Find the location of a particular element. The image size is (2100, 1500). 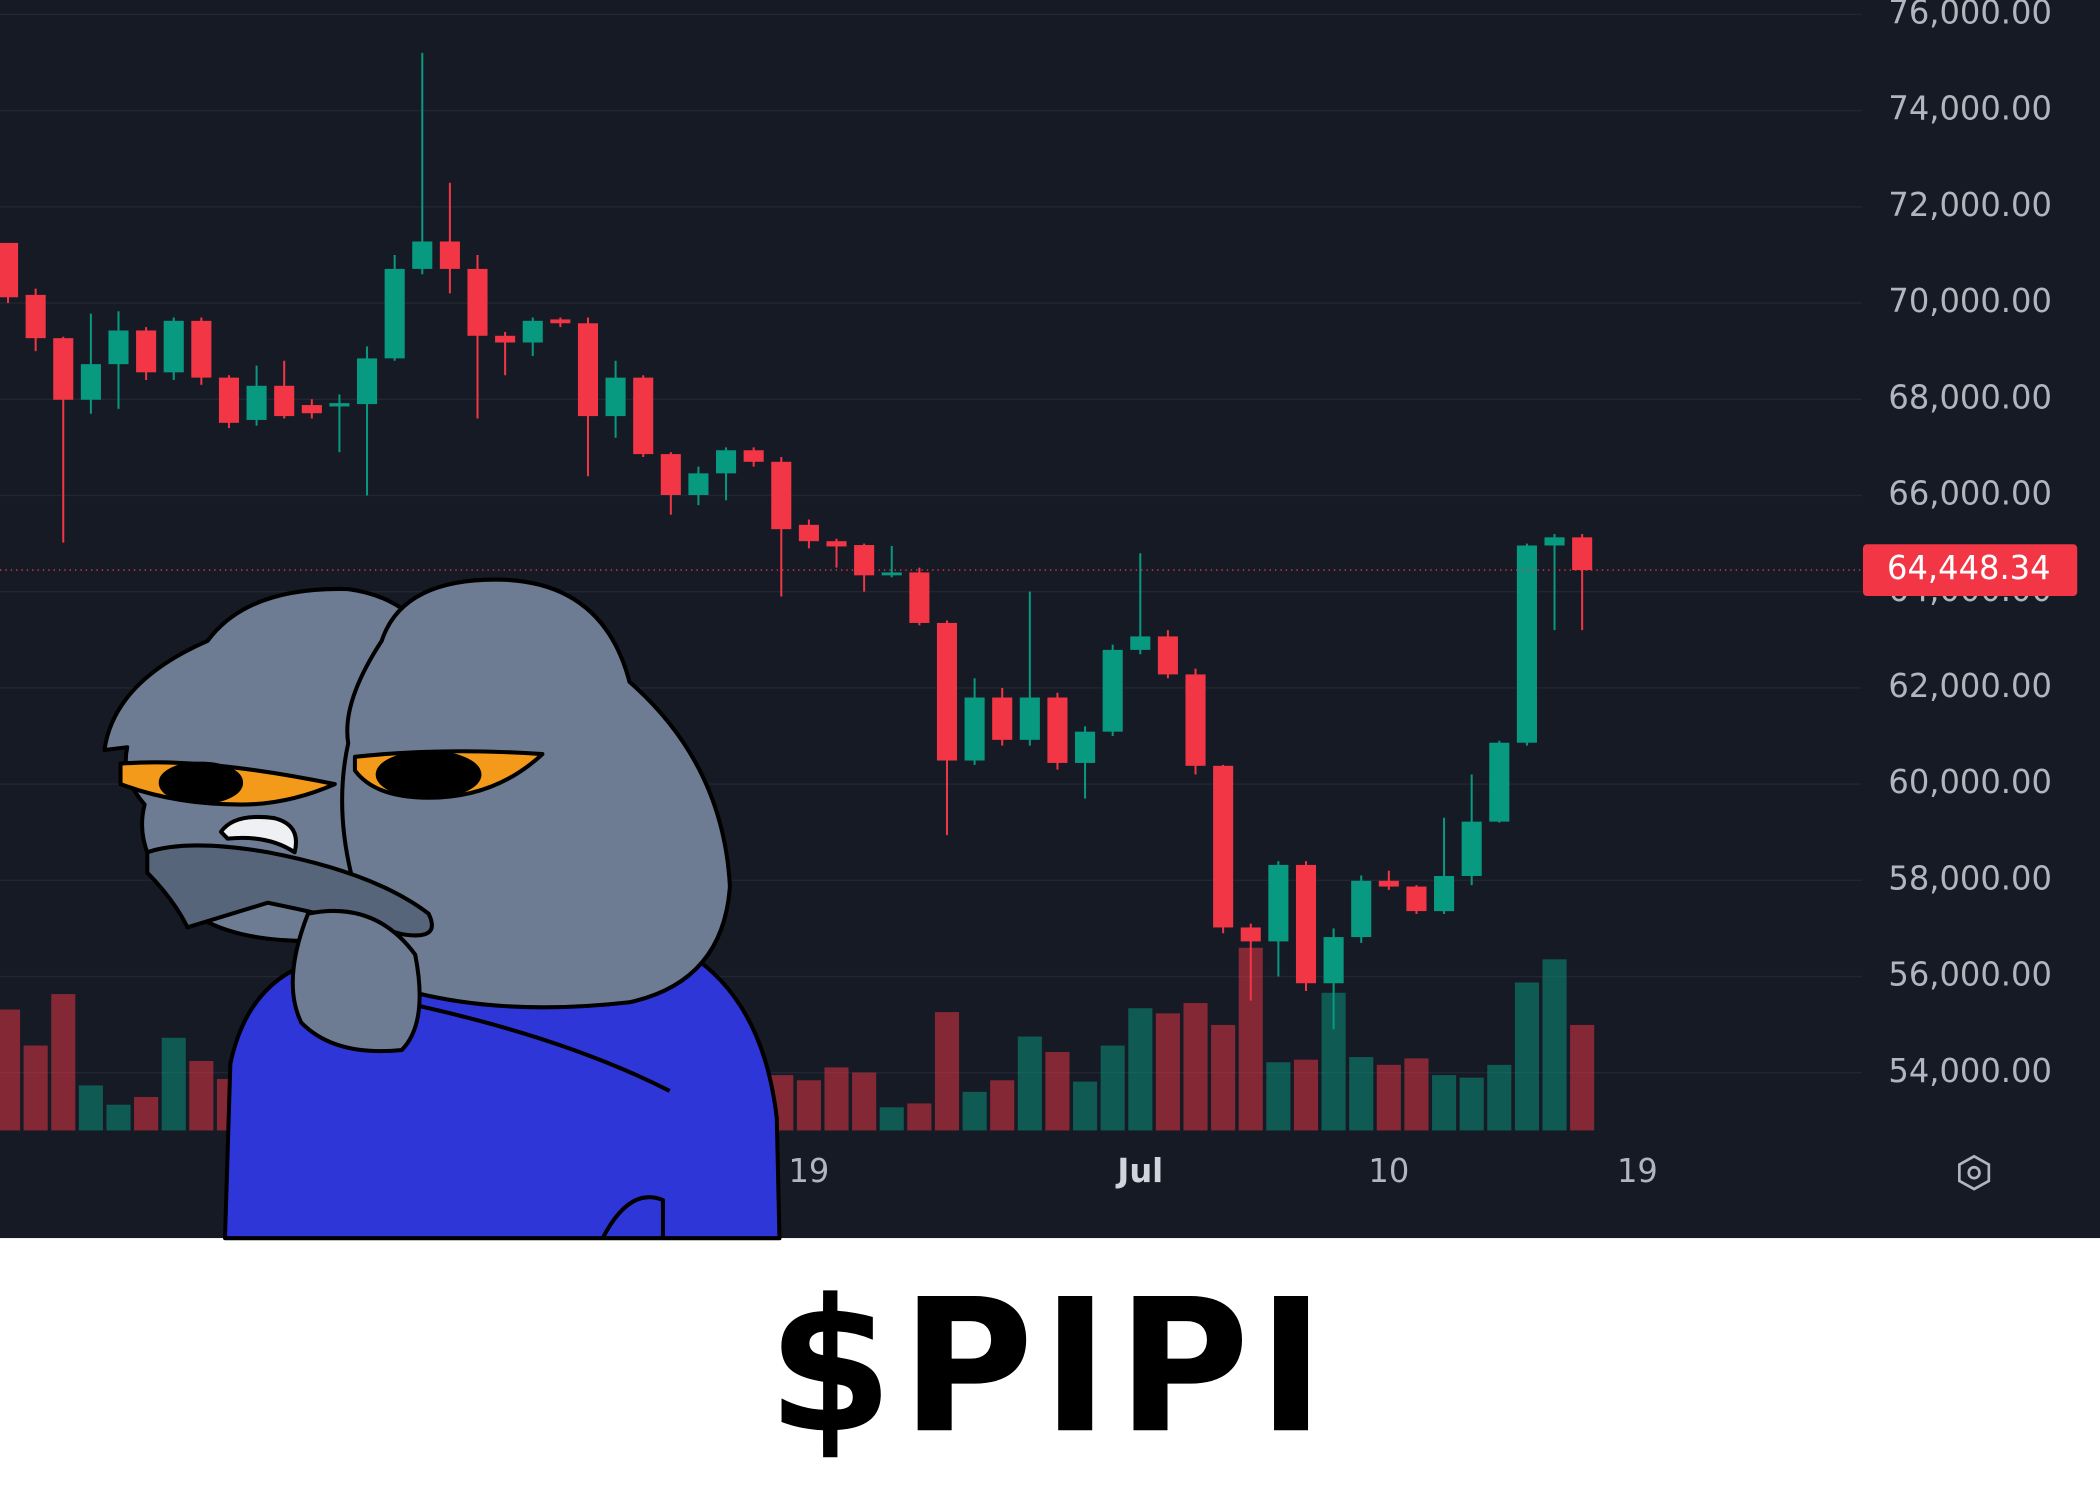

y-tick-label: 68,000.00 is located at coordinates (1970, 397).